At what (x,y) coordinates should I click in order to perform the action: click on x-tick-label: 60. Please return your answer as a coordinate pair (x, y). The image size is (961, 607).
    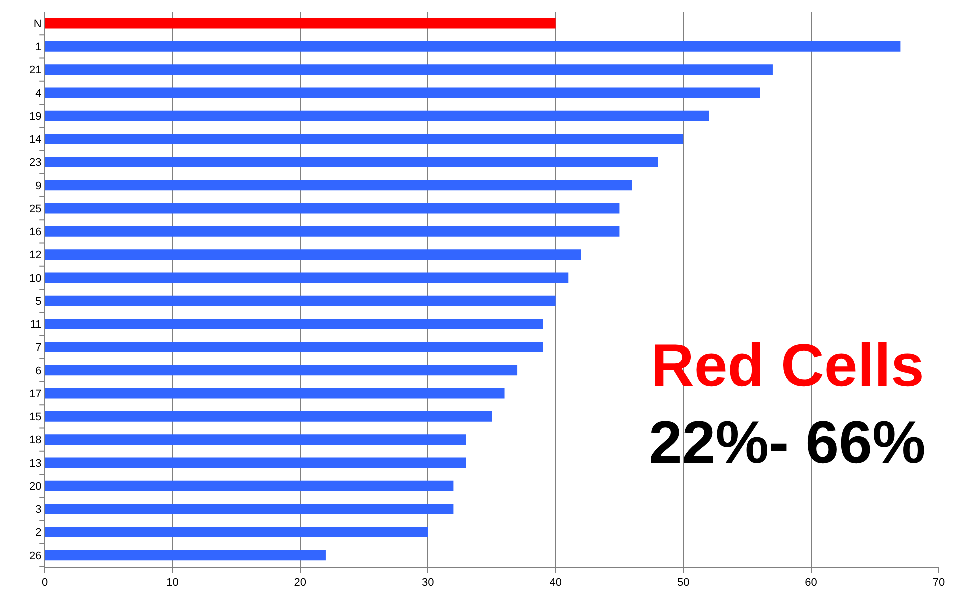
    Looking at the image, I should click on (811, 583).